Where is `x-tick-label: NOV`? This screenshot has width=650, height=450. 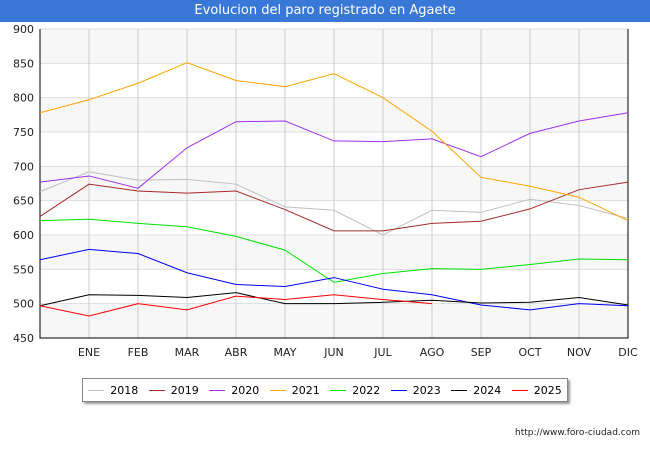 x-tick-label: NOV is located at coordinates (579, 352).